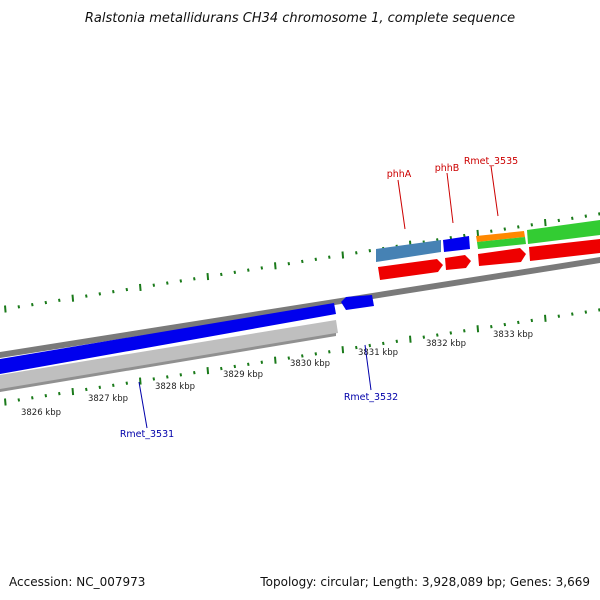 Image resolution: width=600 pixels, height=600 pixels. What do you see at coordinates (501, 243) in the screenshot?
I see `gene-bar-Rmet_3535-sub` at bounding box center [501, 243].